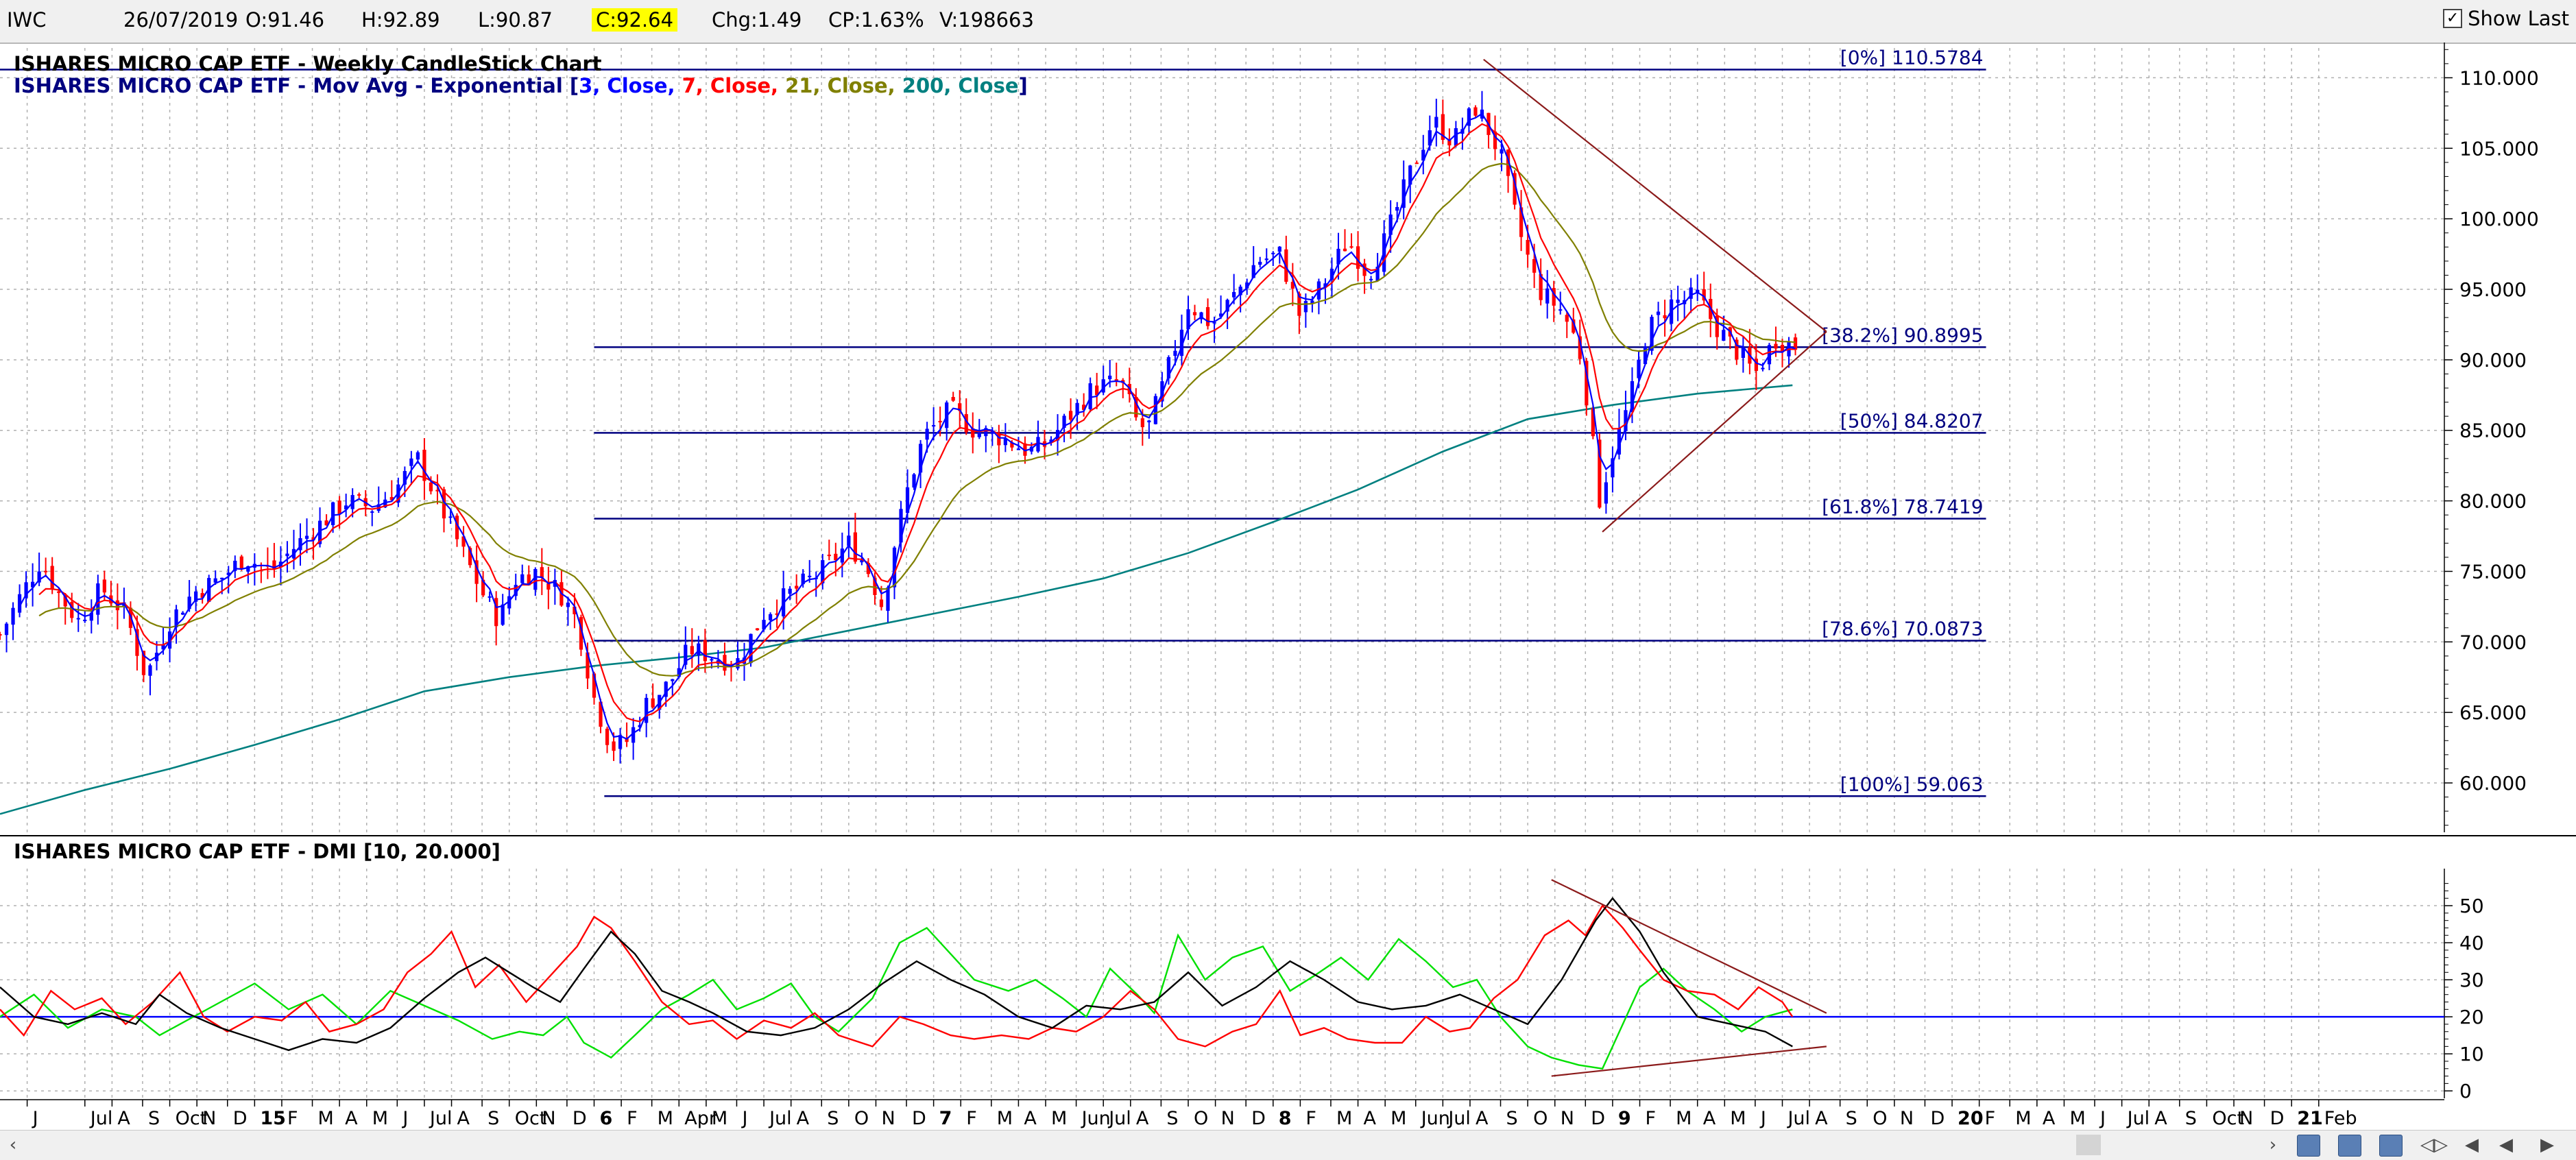 This screenshot has width=2576, height=1160. Describe the element at coordinates (2466, 1091) in the screenshot. I see `dmi-tick-label: 0` at that location.